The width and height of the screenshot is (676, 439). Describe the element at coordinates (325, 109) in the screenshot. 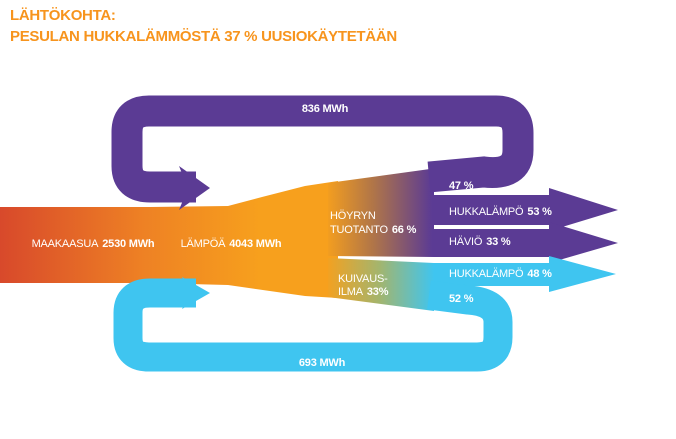

I see `steam-loop-value-label: 836 MWh` at that location.